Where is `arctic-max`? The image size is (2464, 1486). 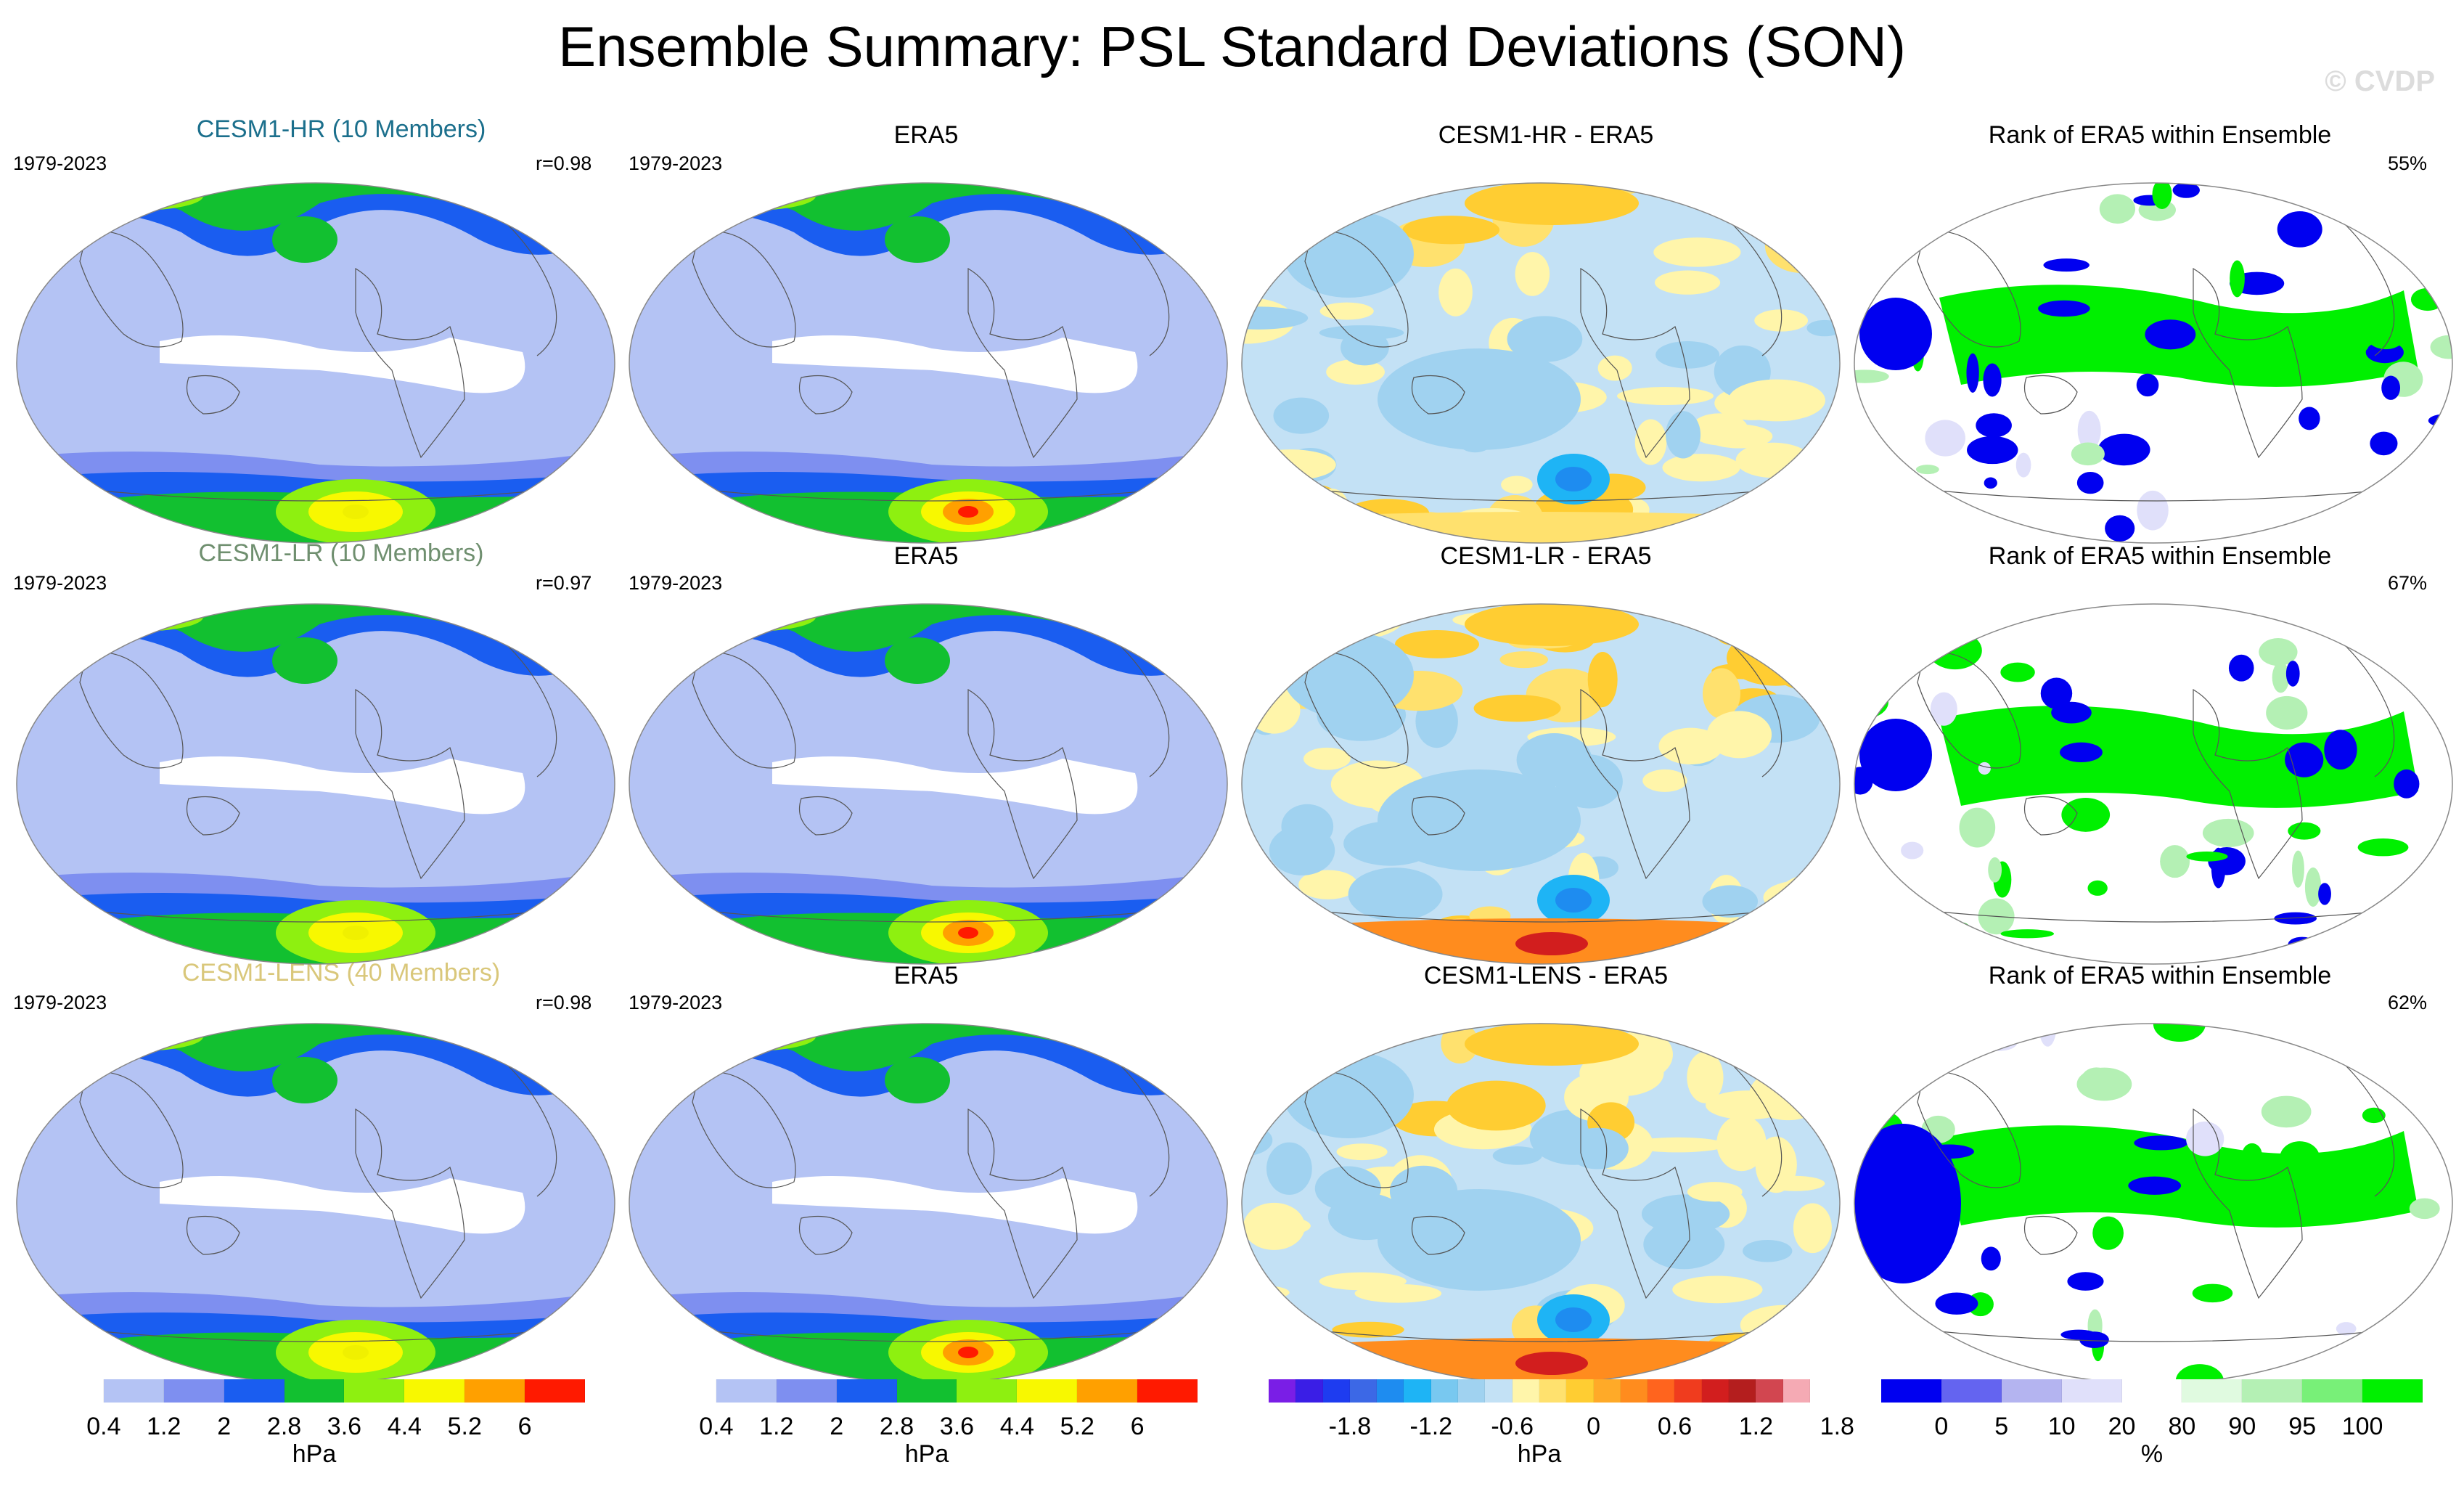
arctic-max is located at coordinates (750, 618).